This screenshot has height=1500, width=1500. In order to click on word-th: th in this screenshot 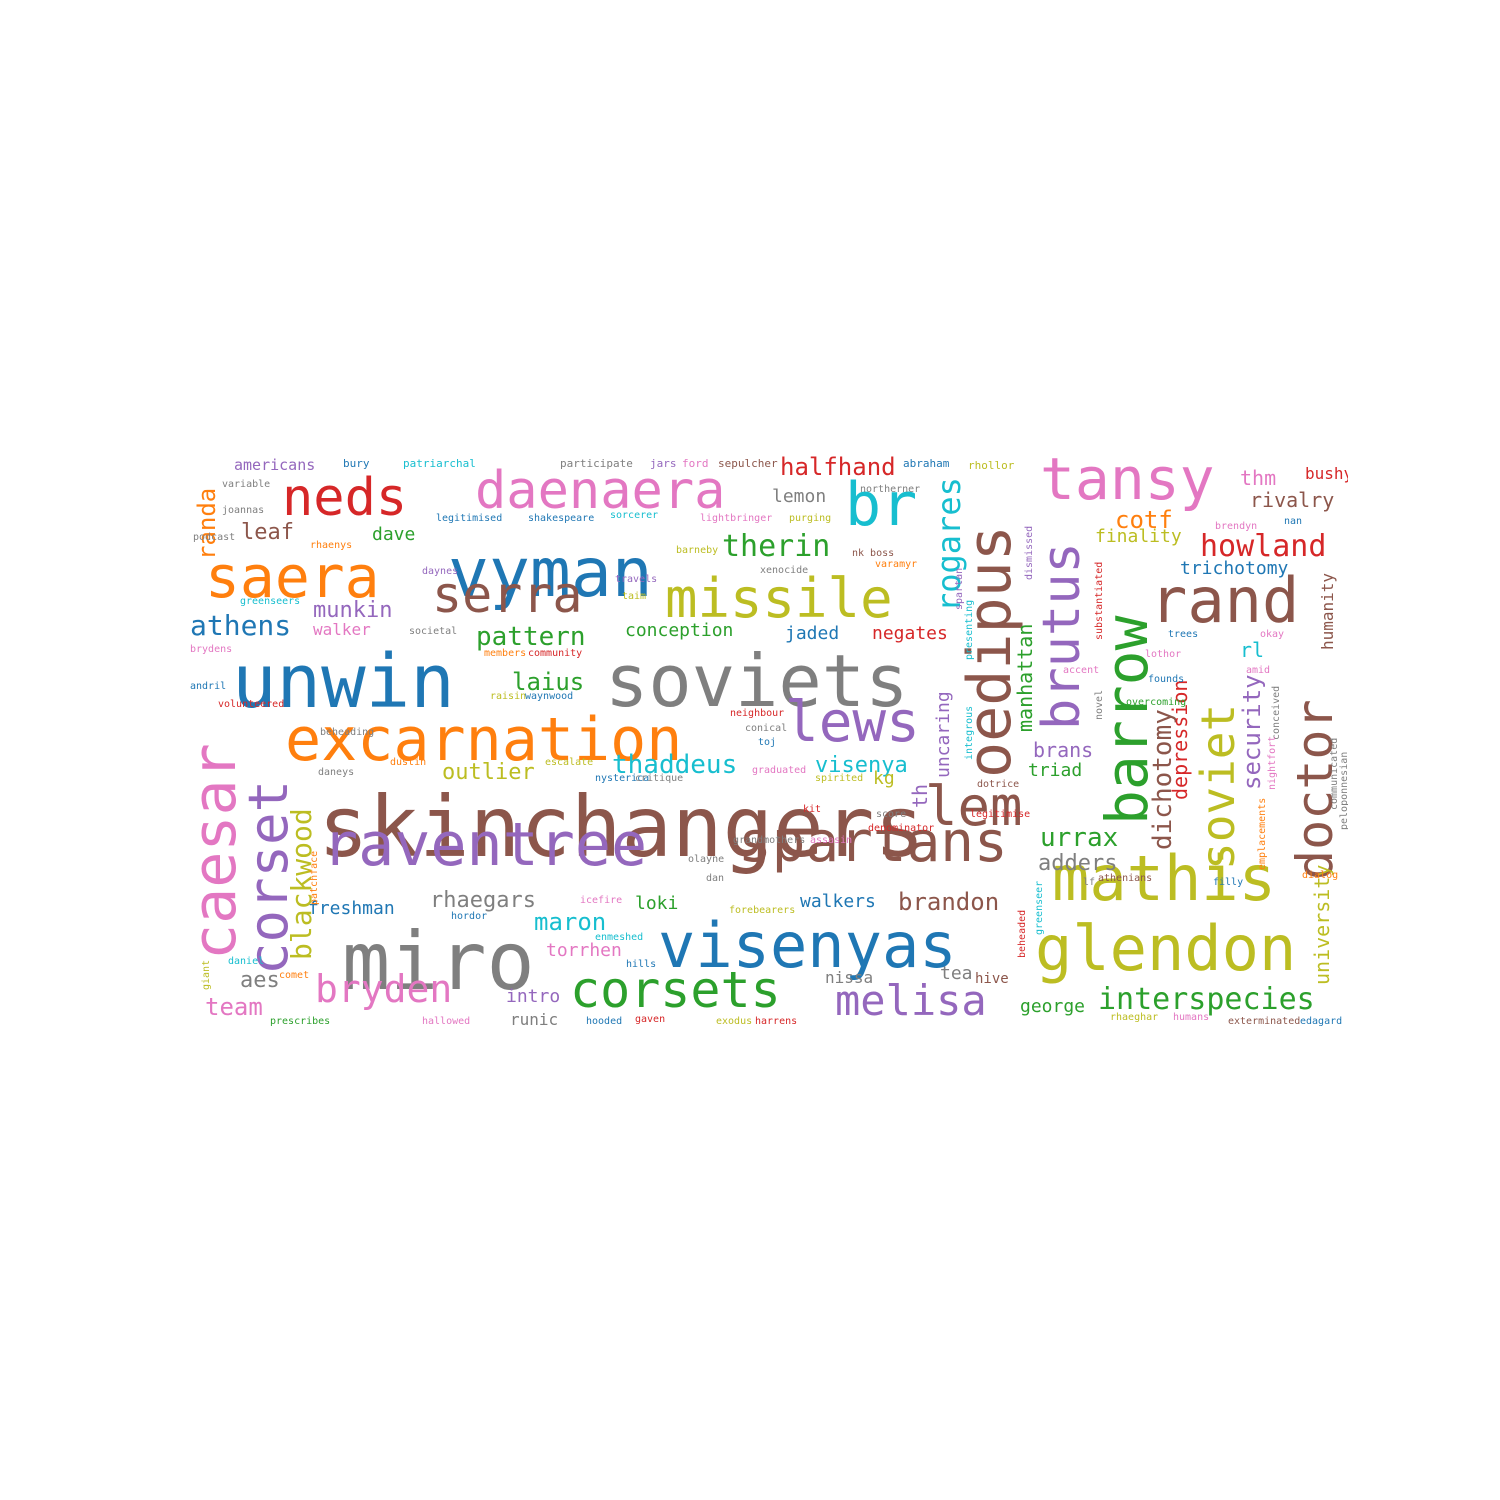, I will do `click(920, 795)`.